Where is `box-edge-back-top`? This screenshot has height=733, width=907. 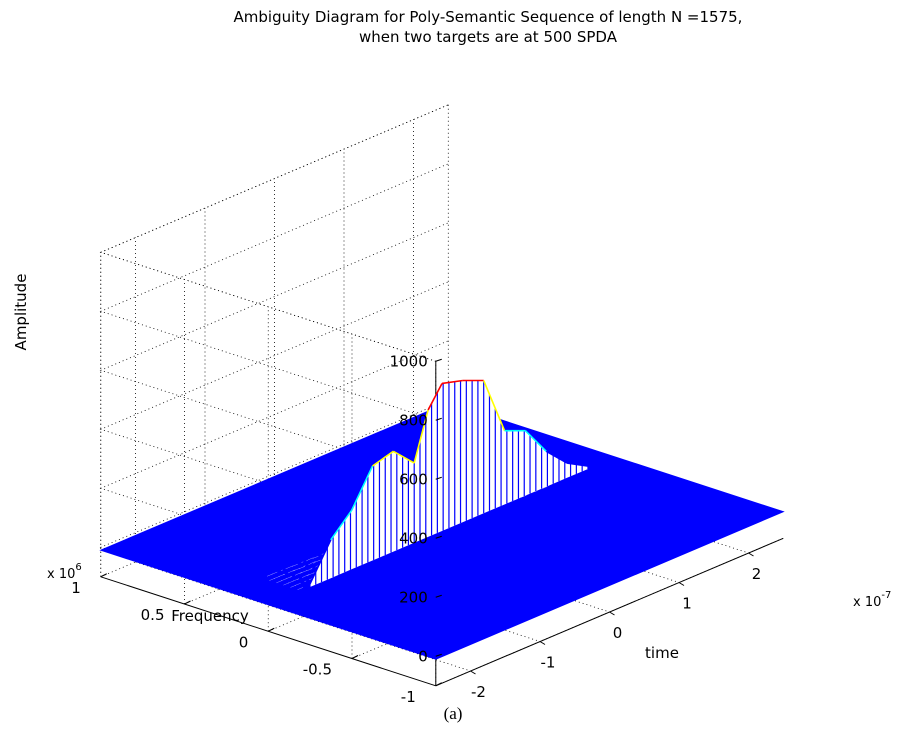
box-edge-back-top is located at coordinates (274, 178).